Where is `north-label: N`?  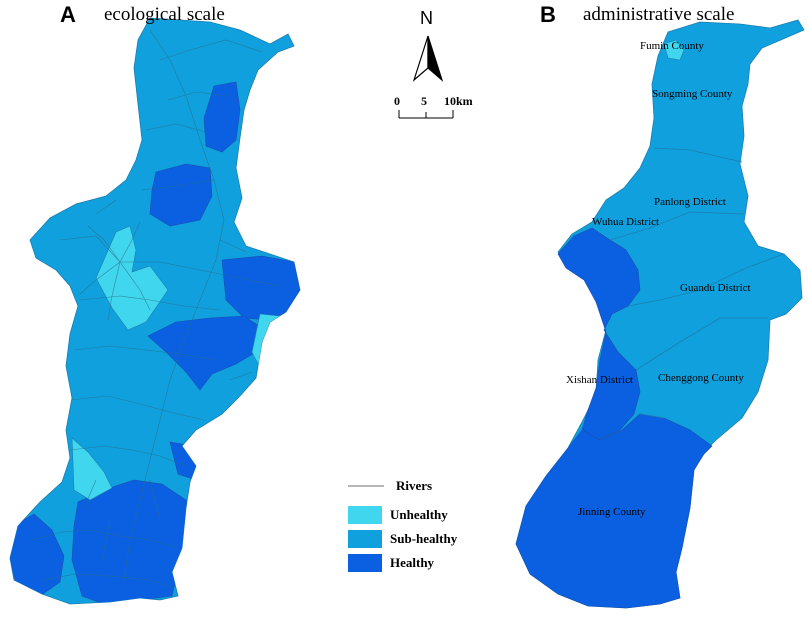 north-label: N is located at coordinates (426, 18).